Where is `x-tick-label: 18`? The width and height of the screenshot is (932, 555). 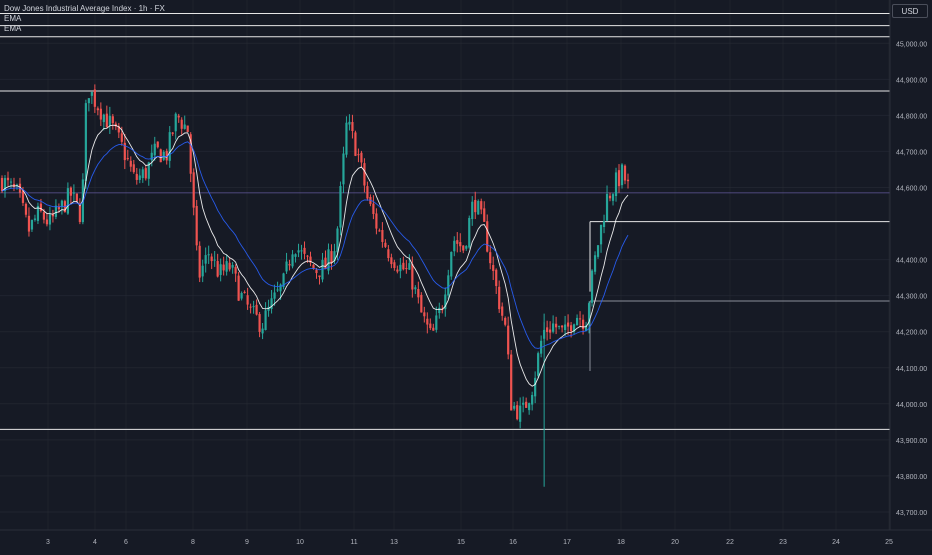
x-tick-label: 18 is located at coordinates (621, 542).